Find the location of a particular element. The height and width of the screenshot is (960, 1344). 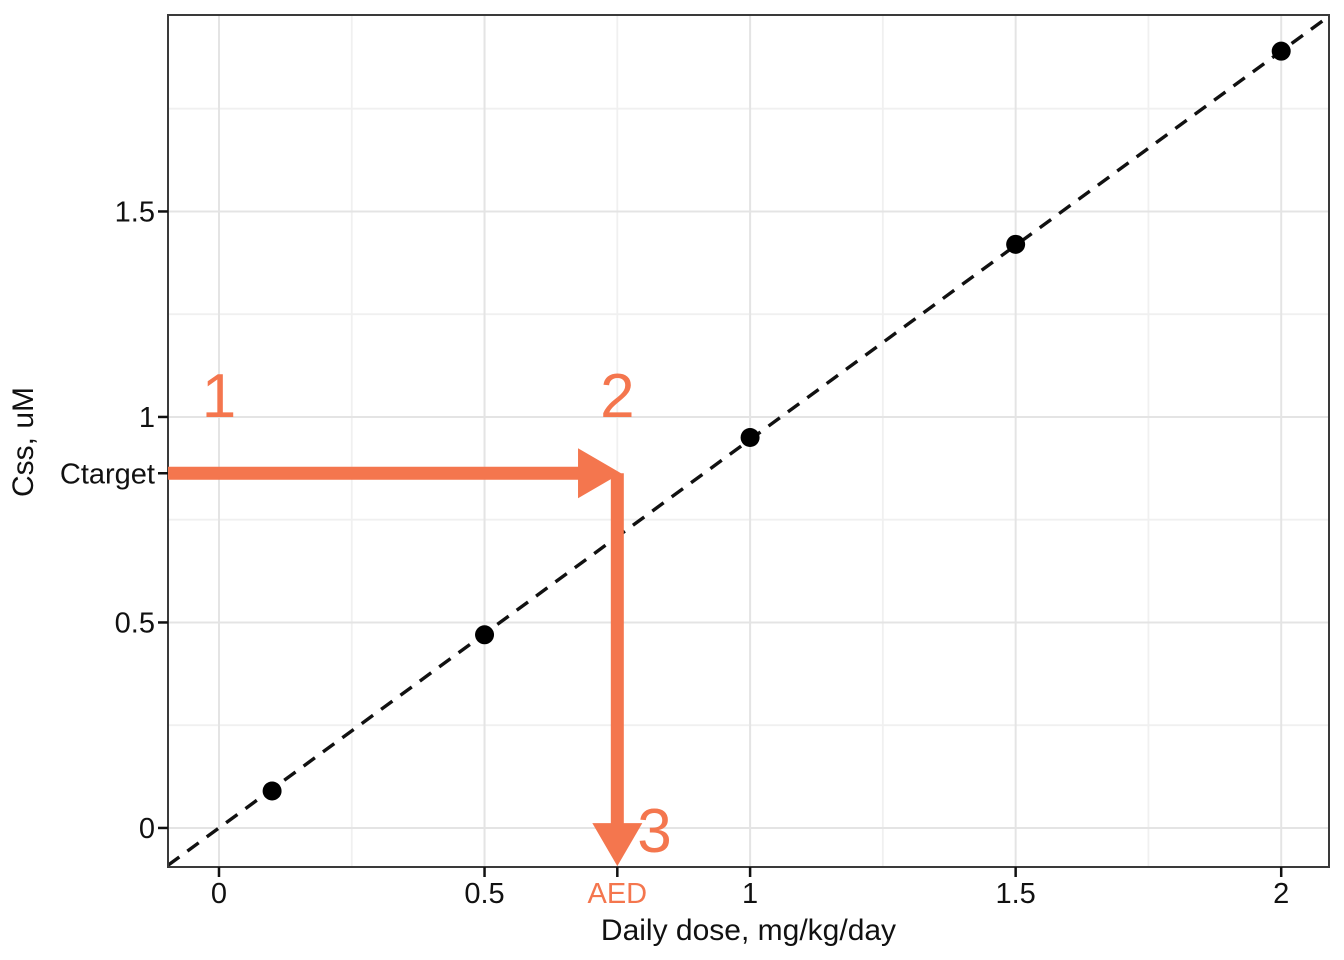

x-tick-label-1: 1 is located at coordinates (750, 894).